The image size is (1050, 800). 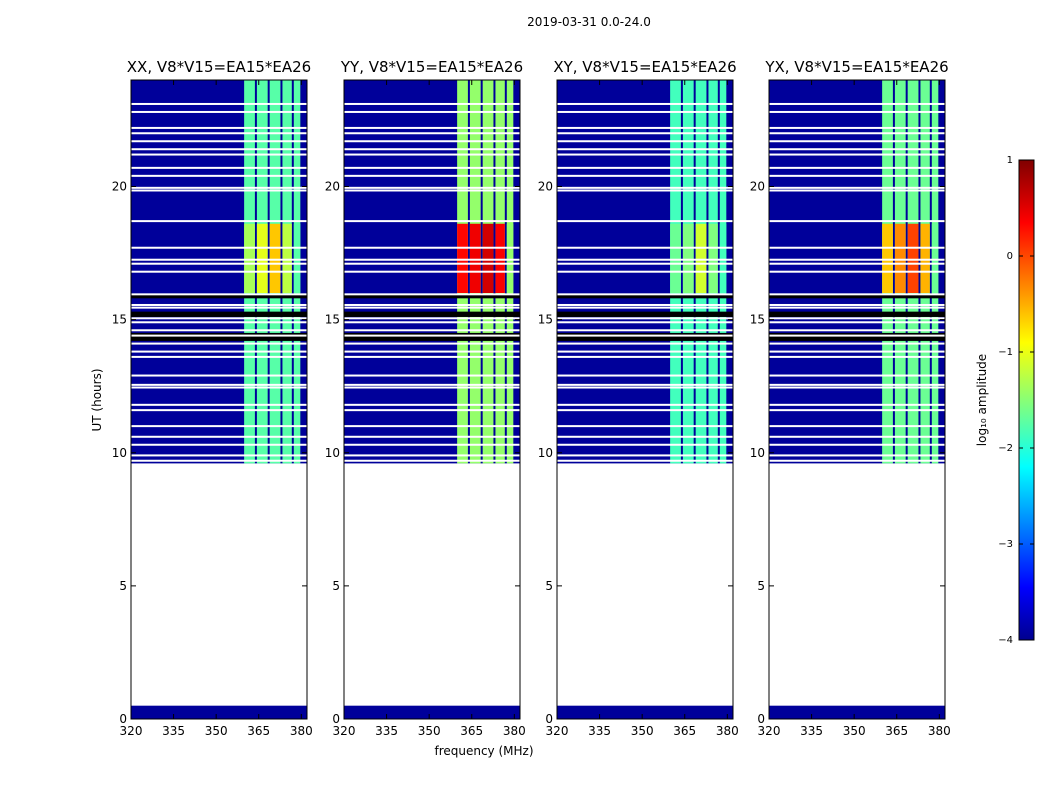 I want to click on colorbar-tick-label: −3, so click(x=1005, y=544).